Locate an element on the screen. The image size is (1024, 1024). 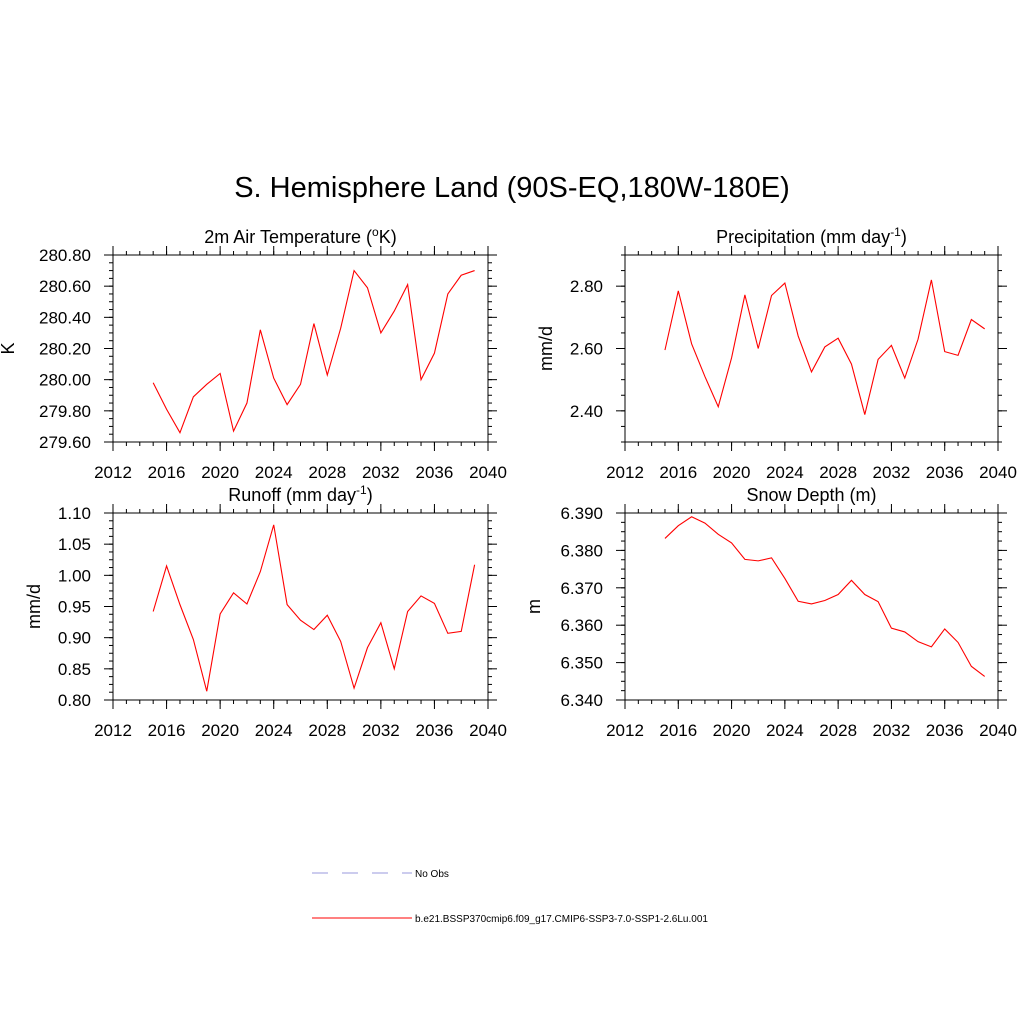
panel-title-part: 2m Air Temperature ( is located at coordinates (288, 237).